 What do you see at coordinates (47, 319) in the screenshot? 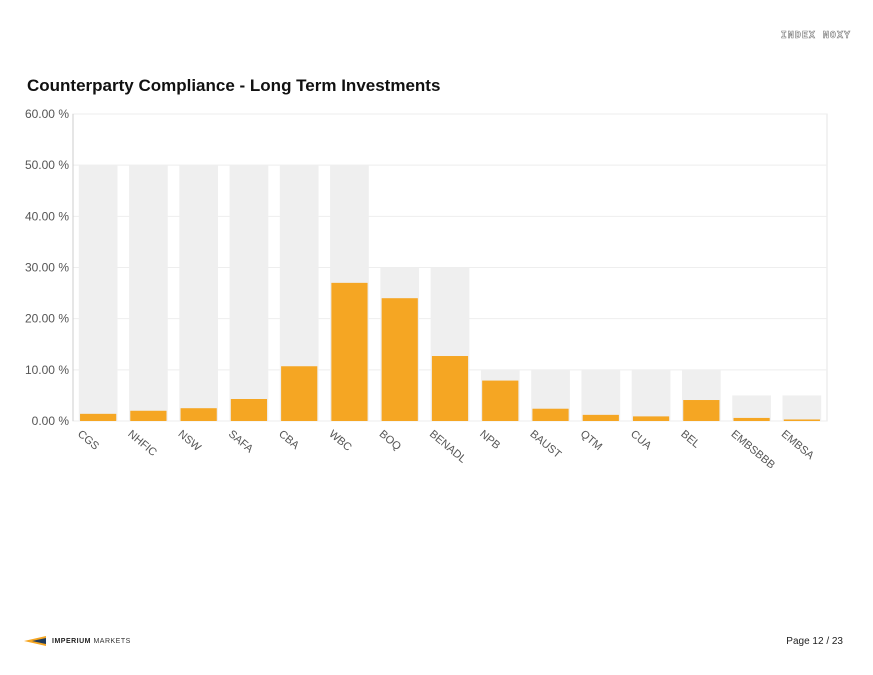
I see `y-tick-label: 20.00 %` at bounding box center [47, 319].